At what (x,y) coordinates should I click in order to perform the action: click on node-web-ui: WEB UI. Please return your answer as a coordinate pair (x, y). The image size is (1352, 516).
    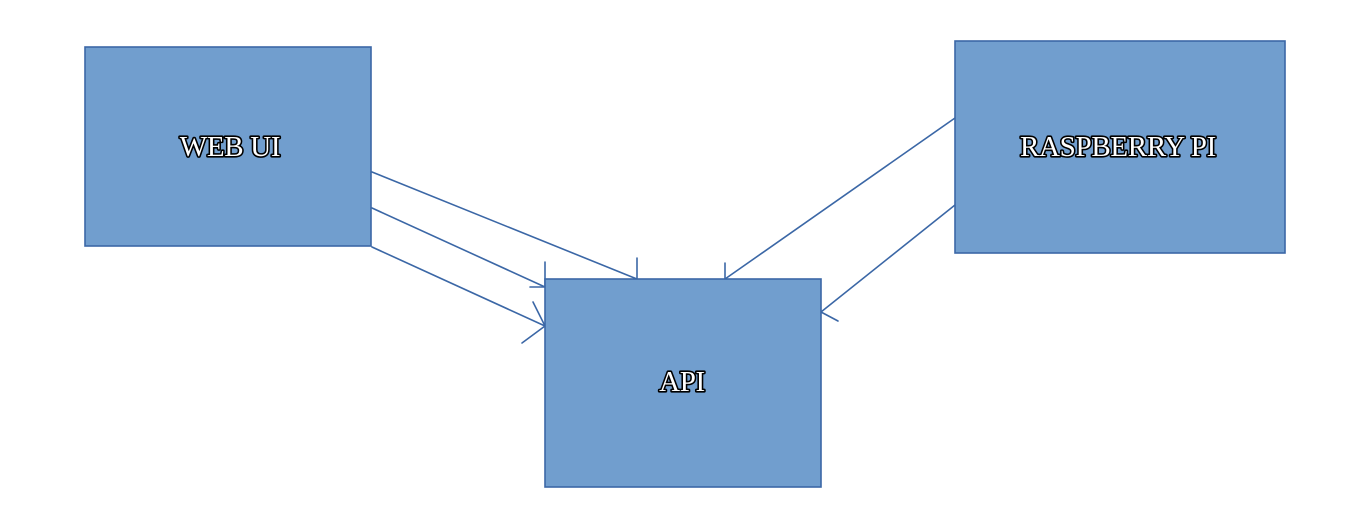
    Looking at the image, I should click on (228, 146).